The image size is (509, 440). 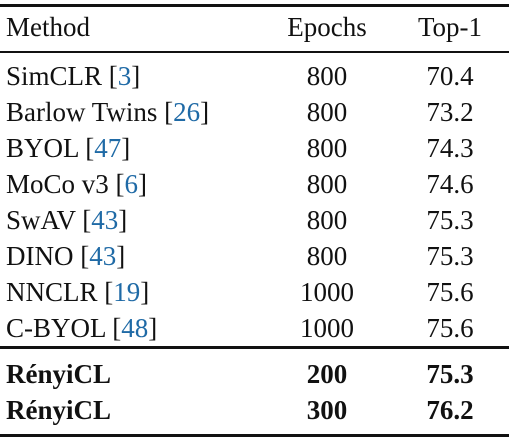 I want to click on citation-link: 19, so click(x=127, y=292).